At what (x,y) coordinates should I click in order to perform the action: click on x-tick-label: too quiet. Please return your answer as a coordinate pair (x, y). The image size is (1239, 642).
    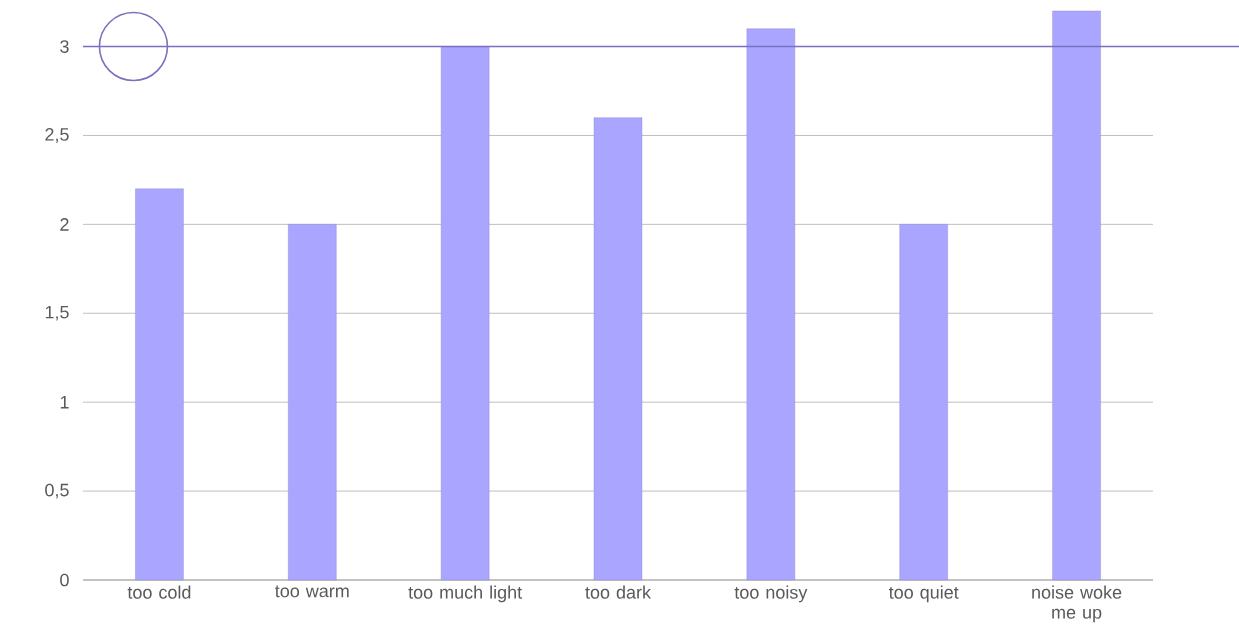
    Looking at the image, I should click on (923, 594).